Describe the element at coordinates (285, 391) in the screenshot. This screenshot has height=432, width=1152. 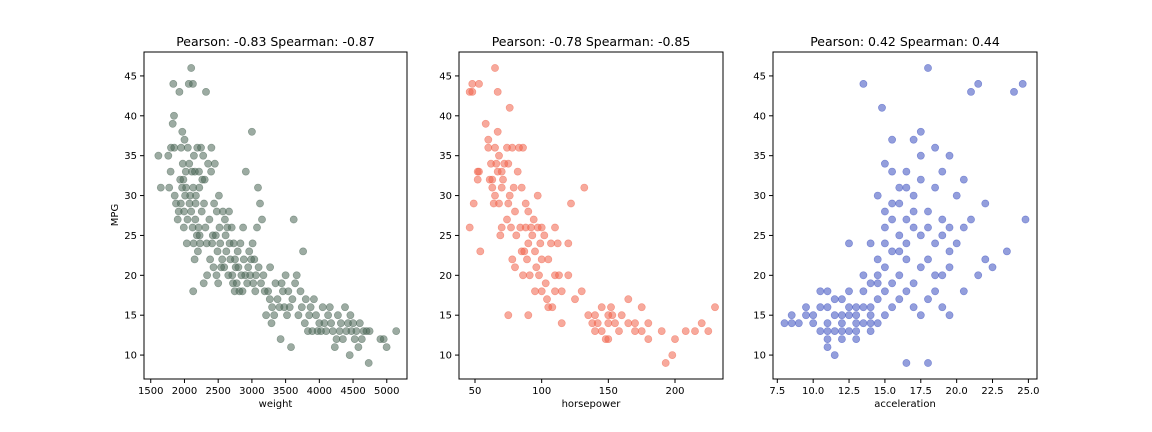
I see `x-tick-label: 3500` at that location.